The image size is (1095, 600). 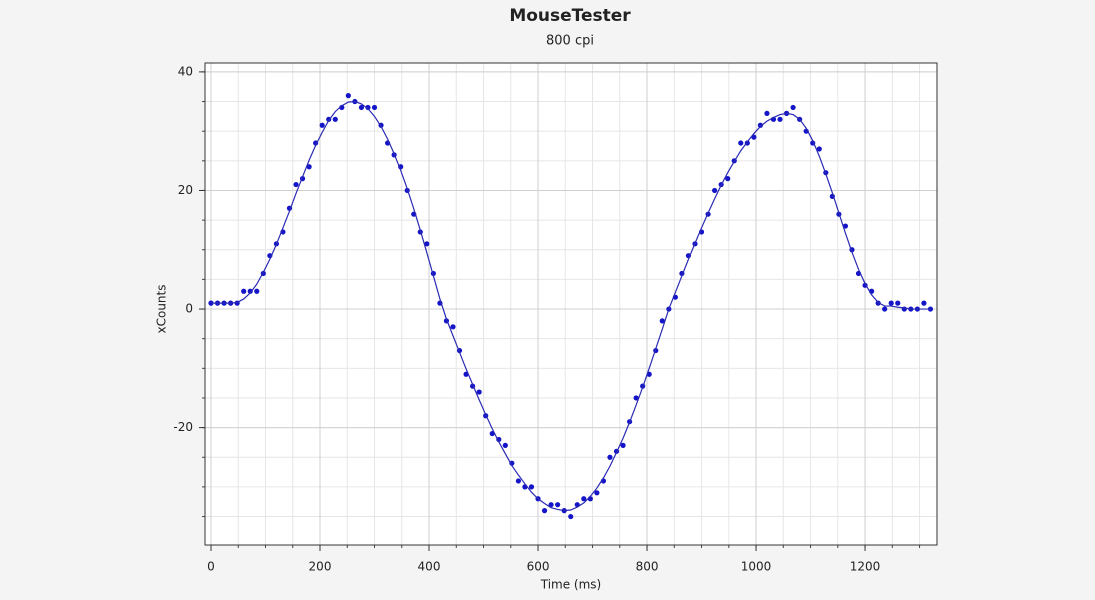 What do you see at coordinates (185, 190) in the screenshot?
I see `y-tick-label: 20` at bounding box center [185, 190].